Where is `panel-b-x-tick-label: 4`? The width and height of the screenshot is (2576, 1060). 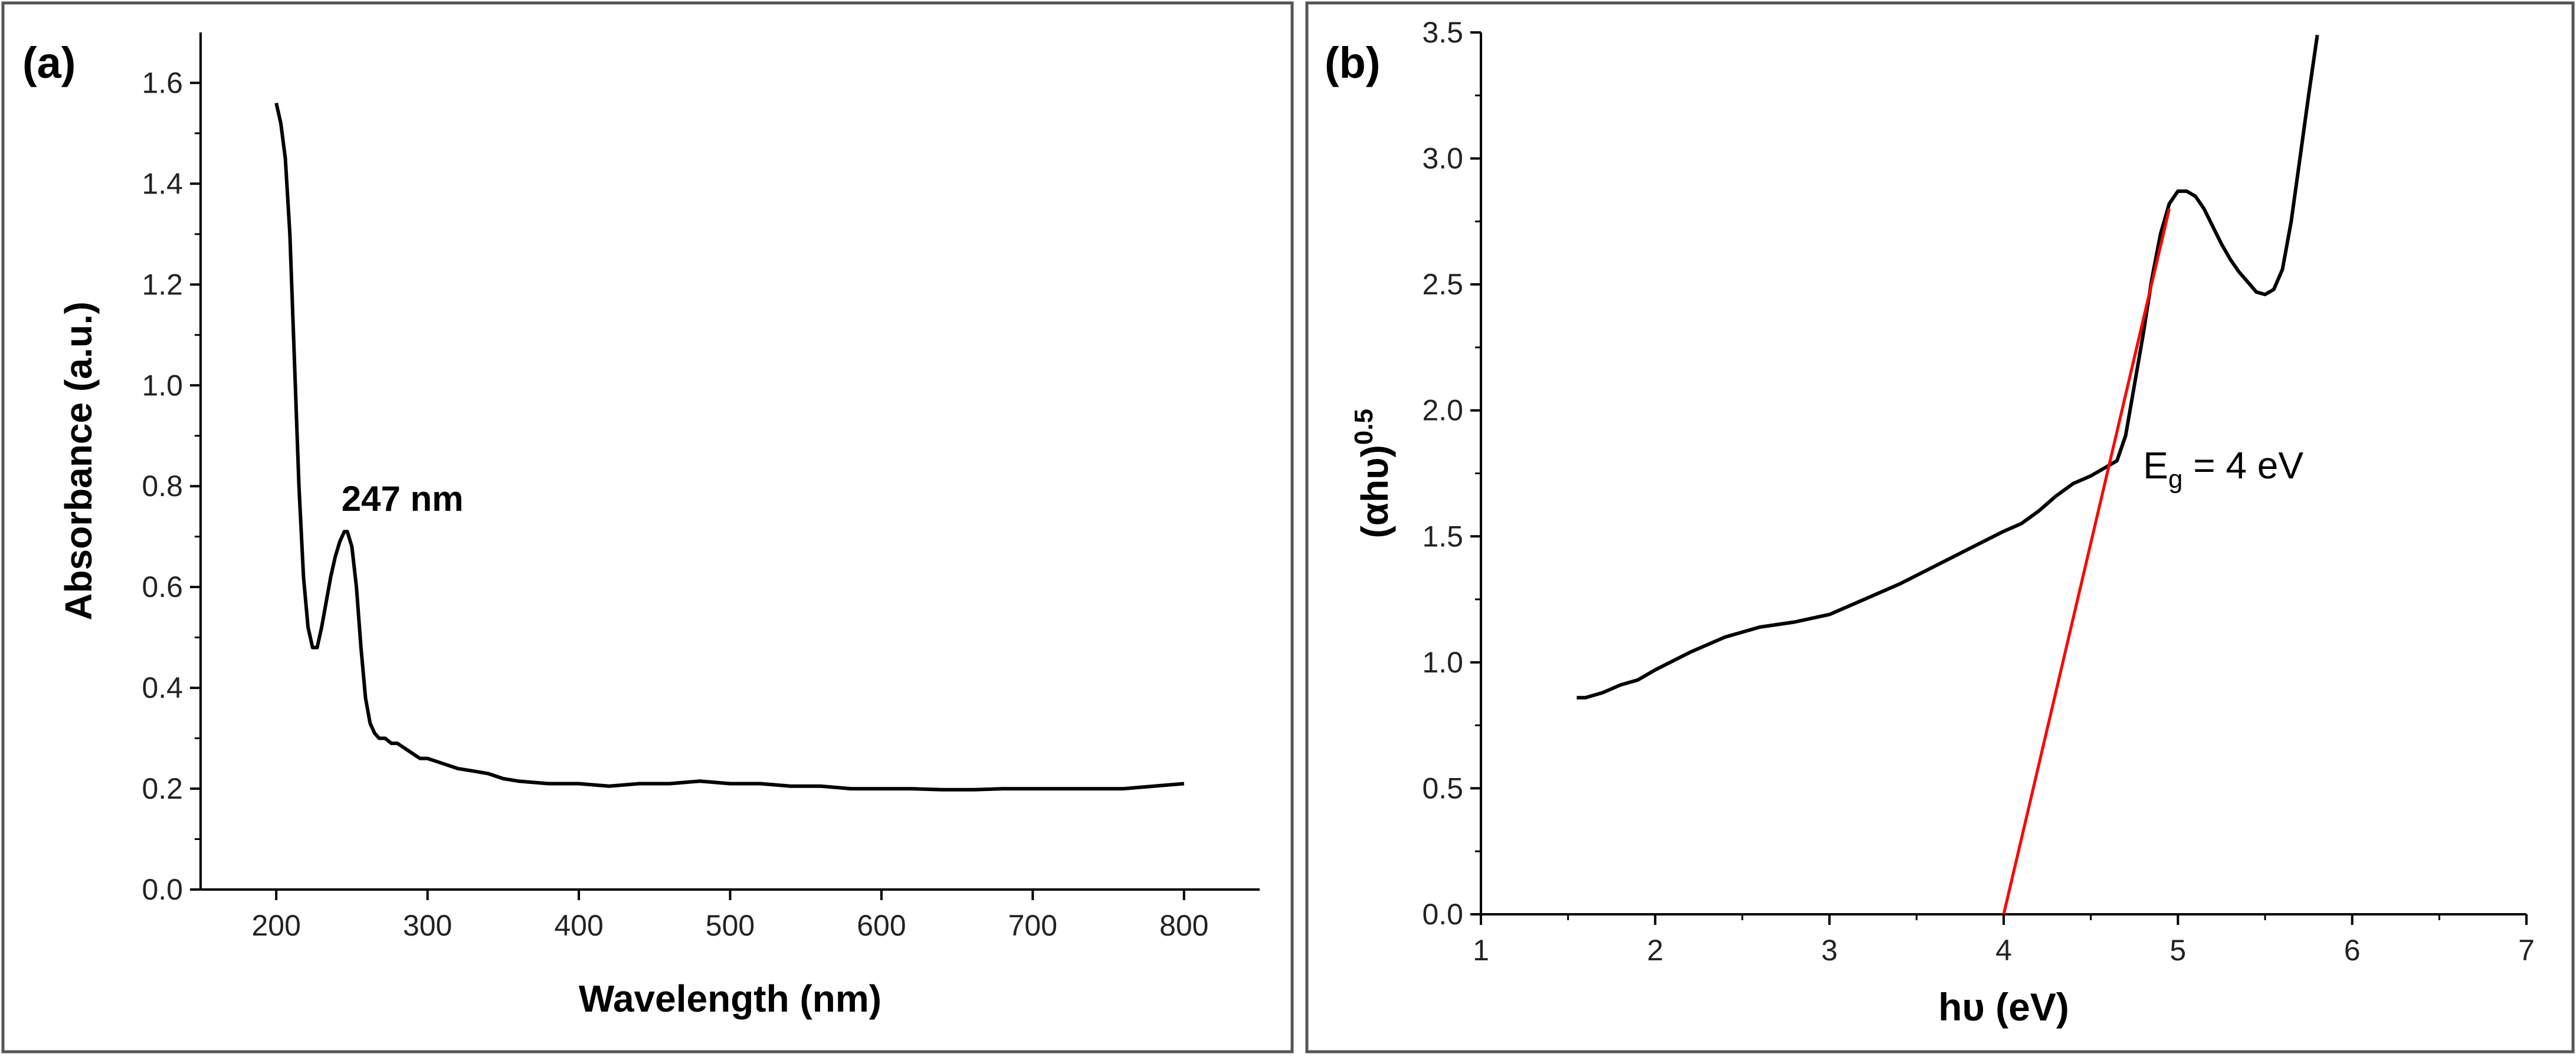 panel-b-x-tick-label: 4 is located at coordinates (2003, 950).